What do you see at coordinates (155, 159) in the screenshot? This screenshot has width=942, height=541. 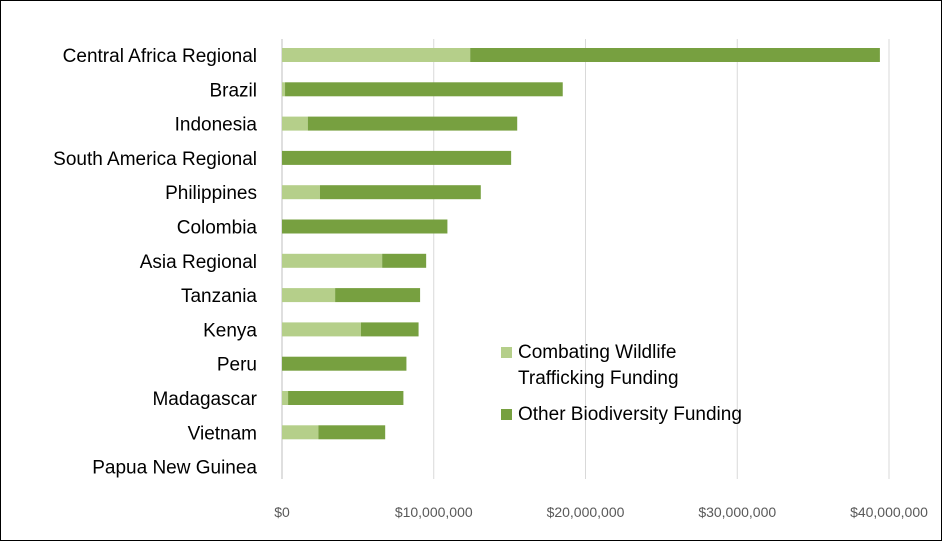 I see `category-label-south-america-regional: South America Regional` at bounding box center [155, 159].